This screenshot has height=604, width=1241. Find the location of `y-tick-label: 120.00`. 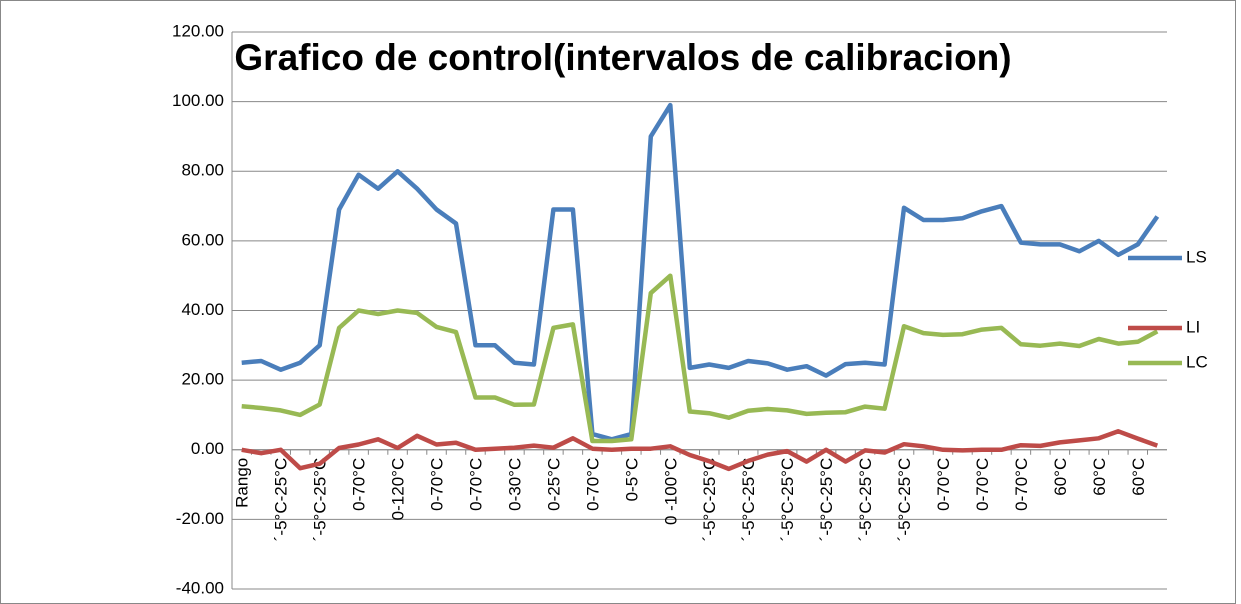

y-tick-label: 120.00 is located at coordinates (198, 30).